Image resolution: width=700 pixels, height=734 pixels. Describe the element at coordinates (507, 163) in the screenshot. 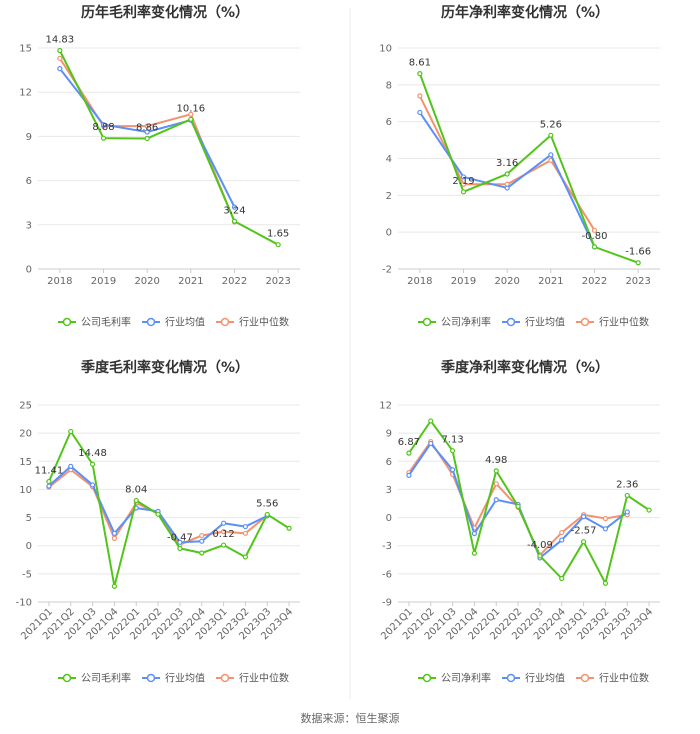

I see `data-label: 3.16` at that location.